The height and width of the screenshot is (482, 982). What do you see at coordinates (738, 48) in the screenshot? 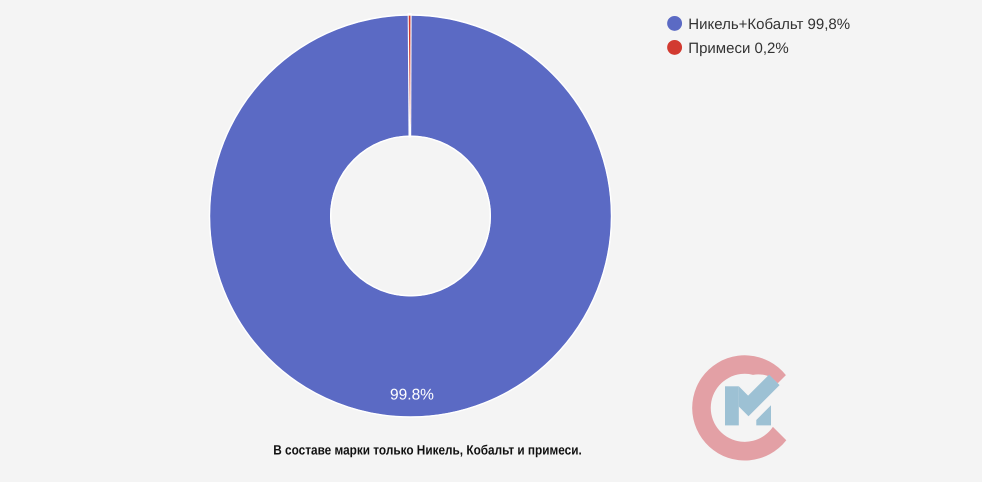
I see `svg-text: Примеси 0,2%` at bounding box center [738, 48].